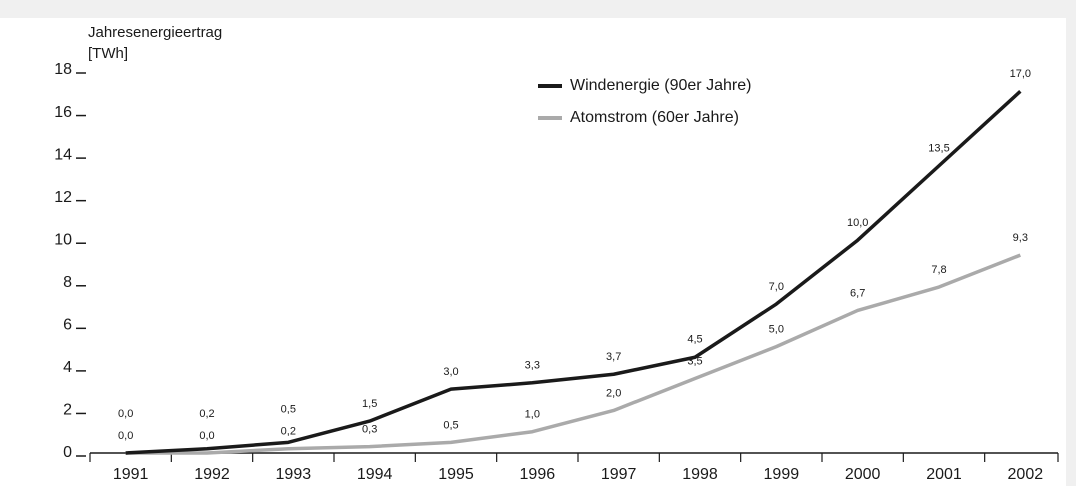 Image resolution: width=1076 pixels, height=486 pixels. I want to click on data-label: 3,3, so click(532, 366).